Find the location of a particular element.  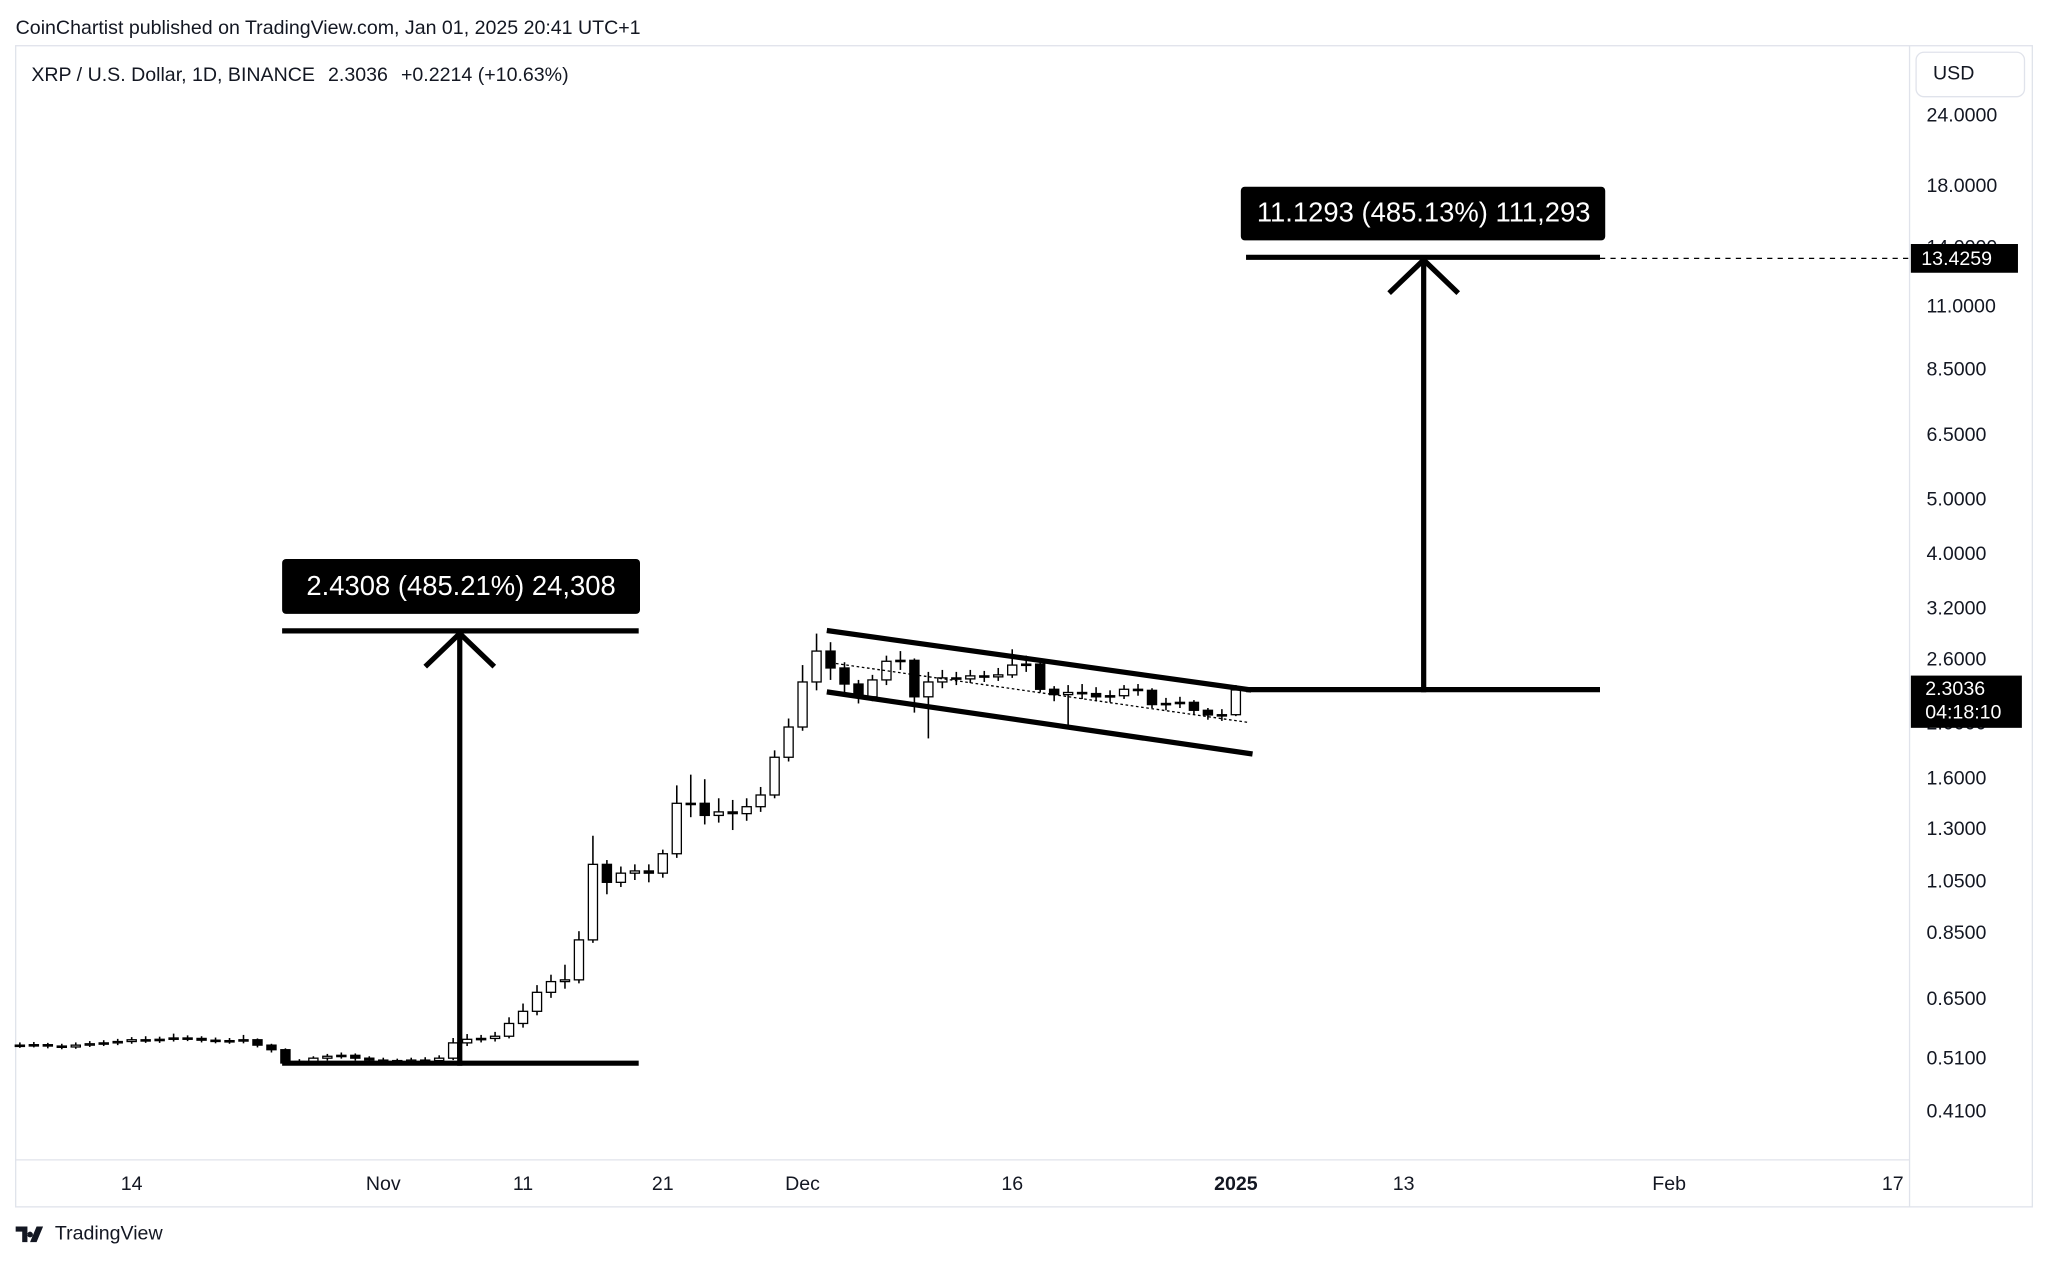

last-price-box is located at coordinates (1966, 701).